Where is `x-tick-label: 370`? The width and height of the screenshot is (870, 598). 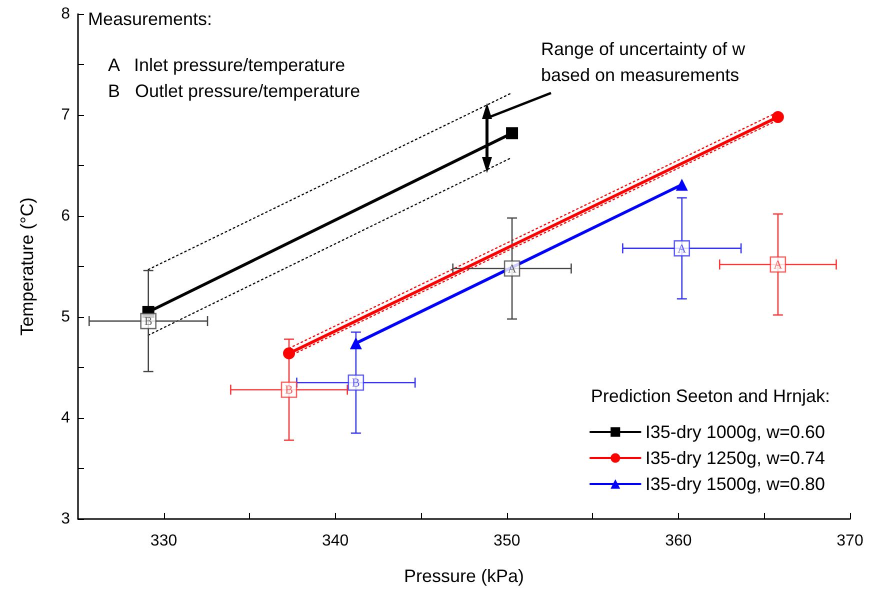 x-tick-label: 370 is located at coordinates (850, 541).